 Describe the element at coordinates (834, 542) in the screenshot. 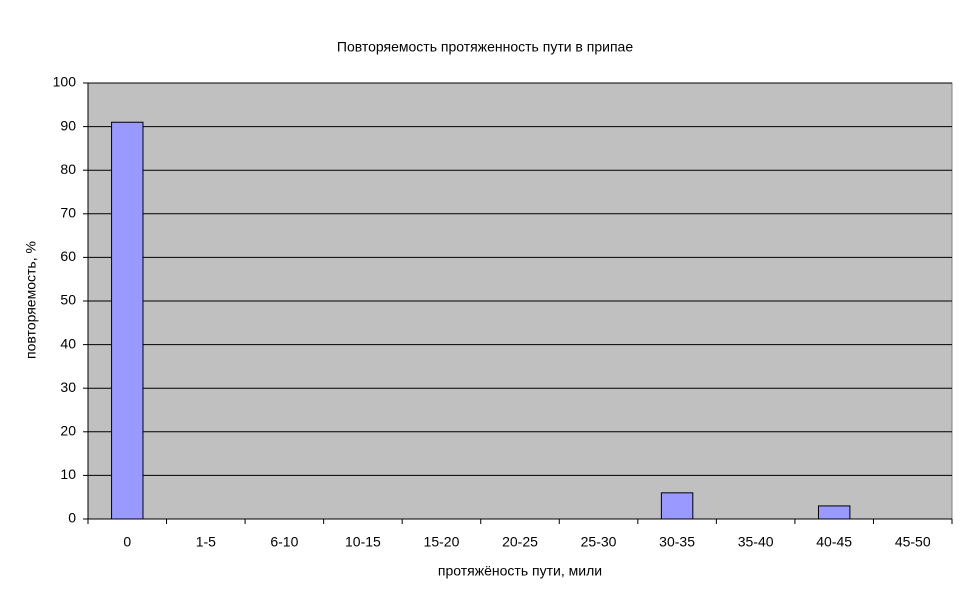

I see `x-tick-label: 40-45` at that location.